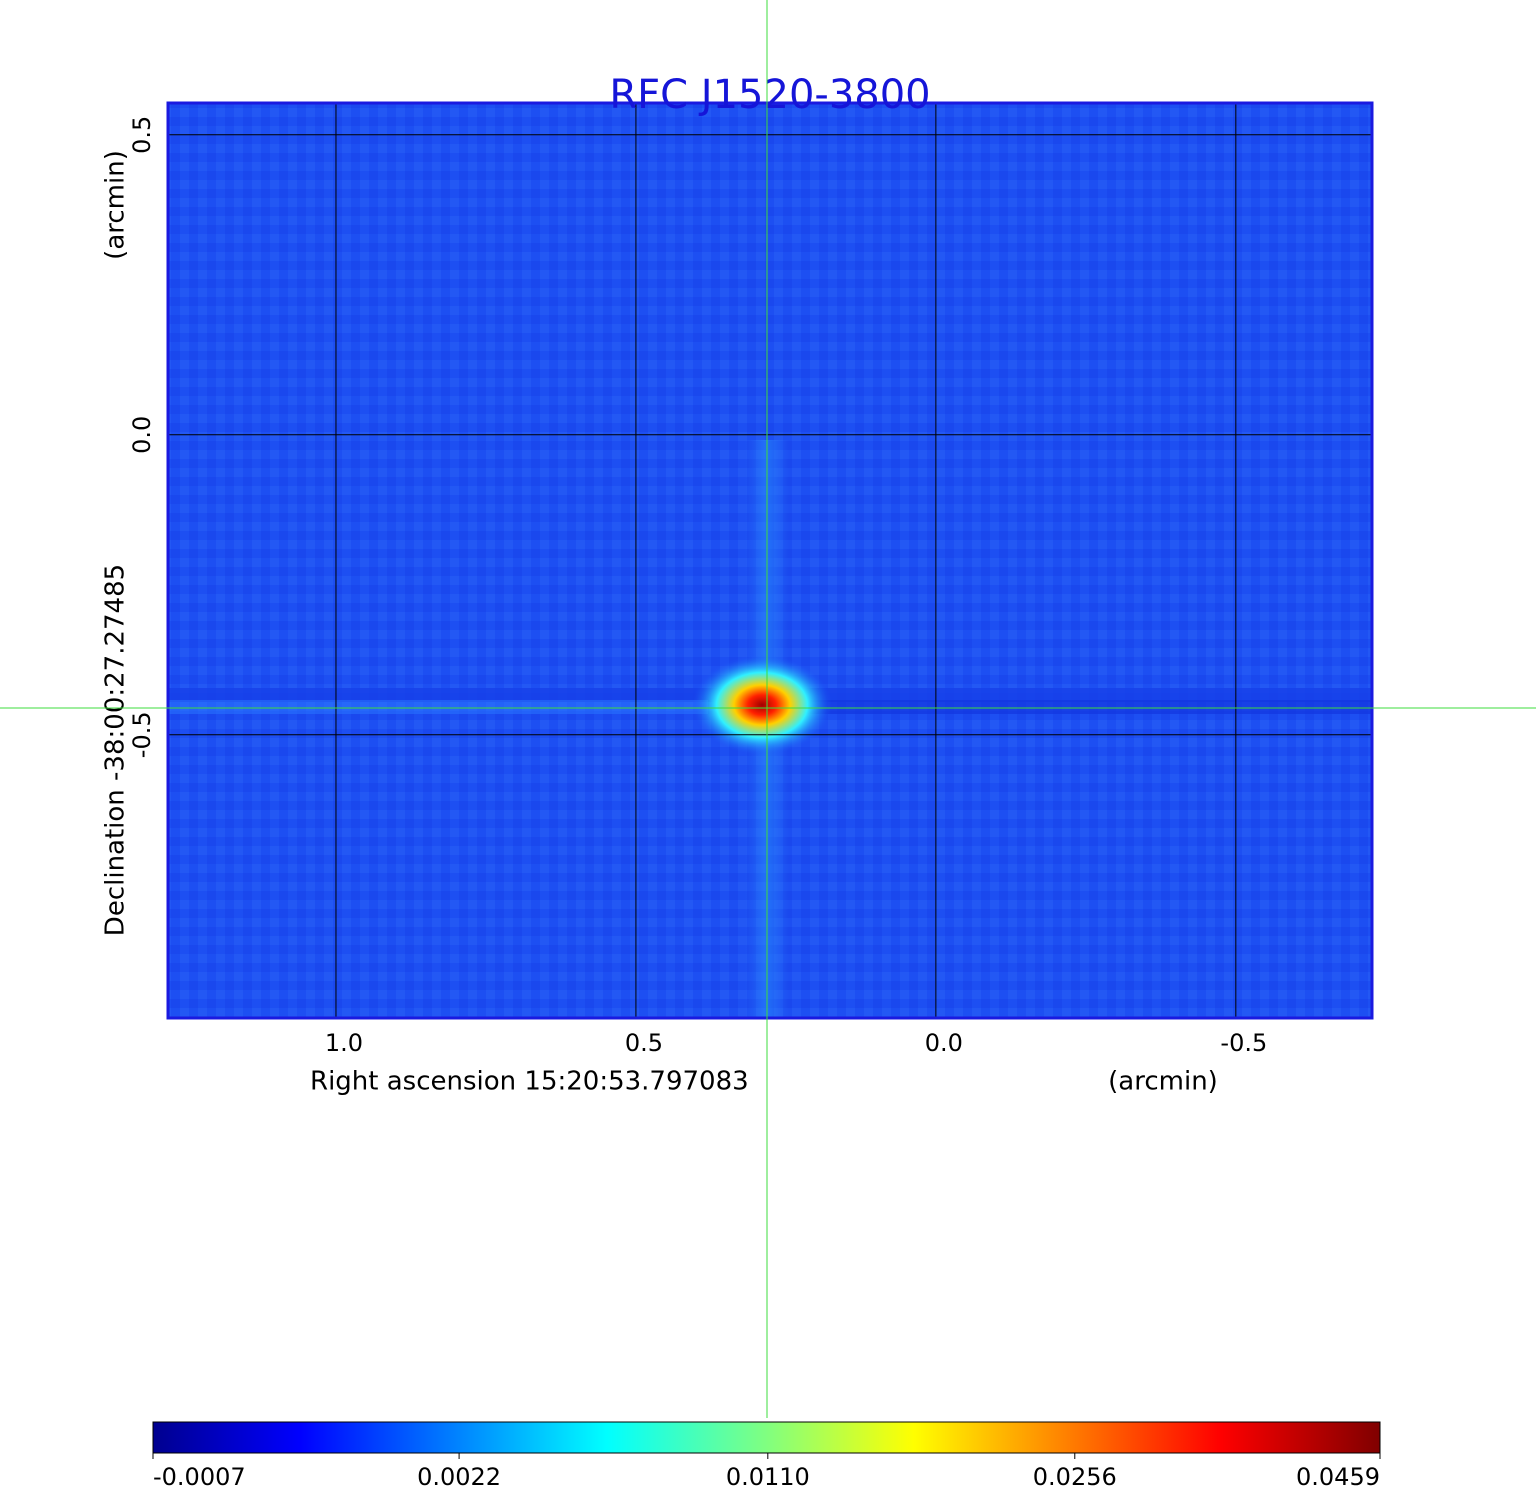  I want to click on y-tick-label: 0.5, so click(142, 135).